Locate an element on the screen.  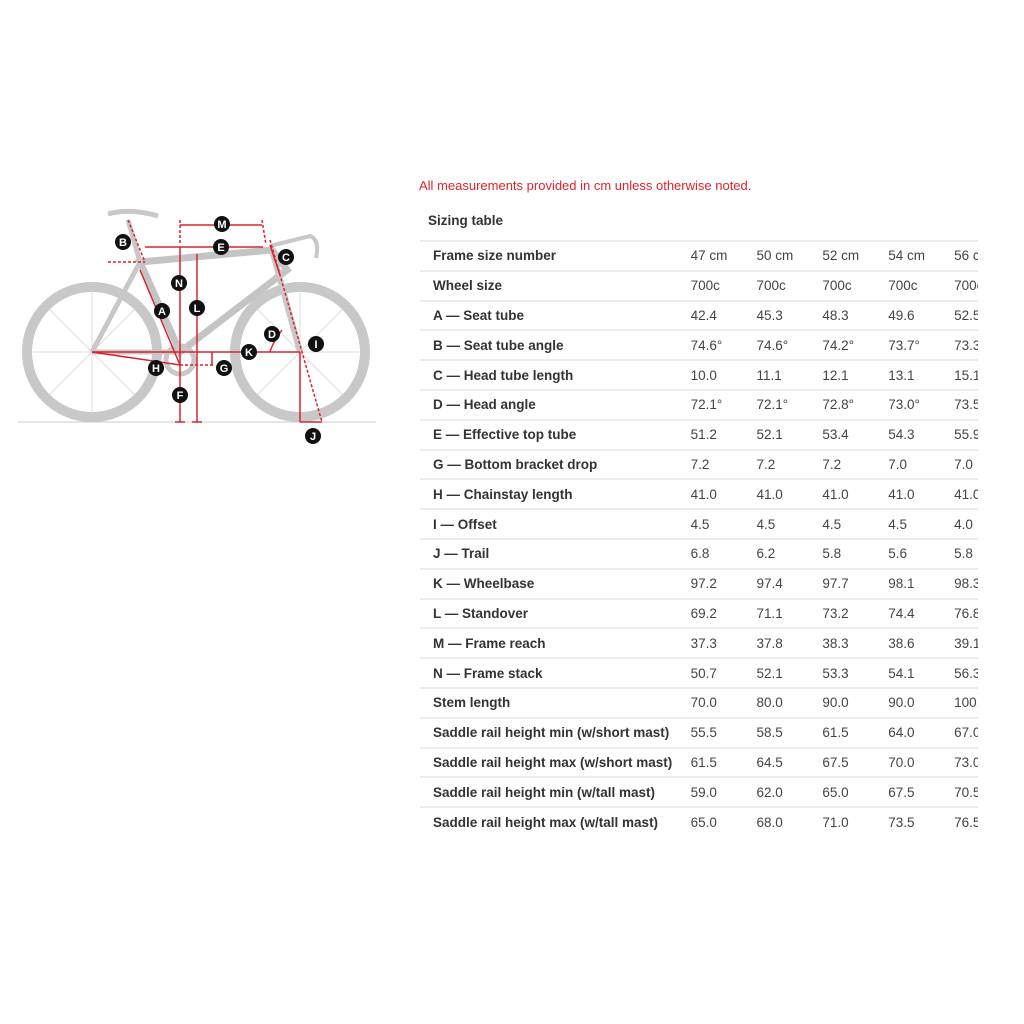
table-row: M — Frame reach 37.3 37.8 38.3 38.6 39.1 is located at coordinates (699, 643).